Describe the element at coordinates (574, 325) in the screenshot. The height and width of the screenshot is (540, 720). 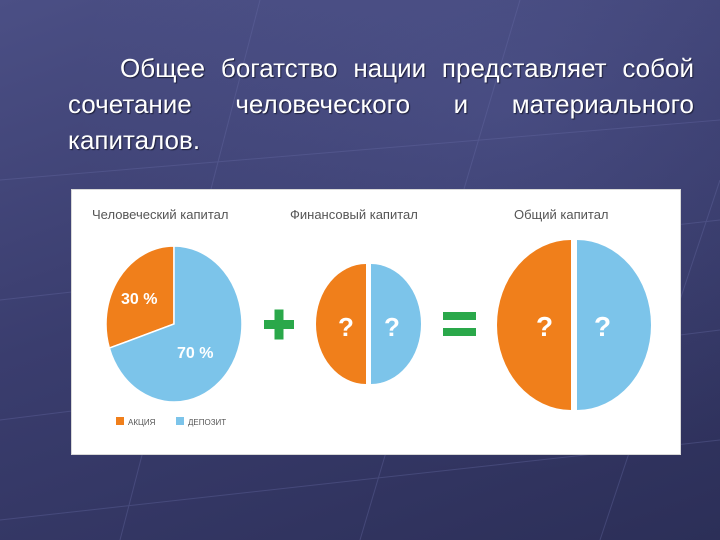
I see `total-capital-pie` at that location.